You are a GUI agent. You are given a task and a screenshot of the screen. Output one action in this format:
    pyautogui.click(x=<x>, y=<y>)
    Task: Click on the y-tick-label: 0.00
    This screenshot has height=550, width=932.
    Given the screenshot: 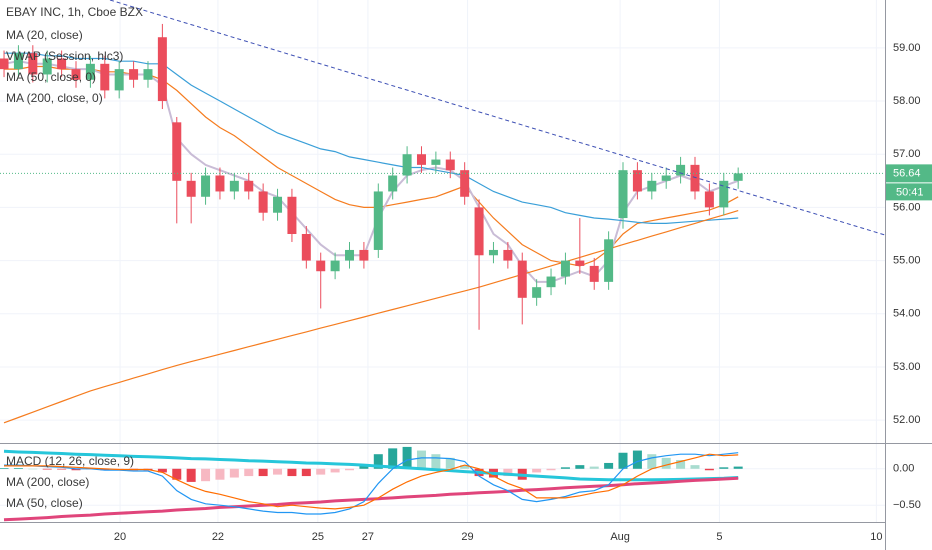 What is the action you would take?
    pyautogui.click(x=903, y=469)
    